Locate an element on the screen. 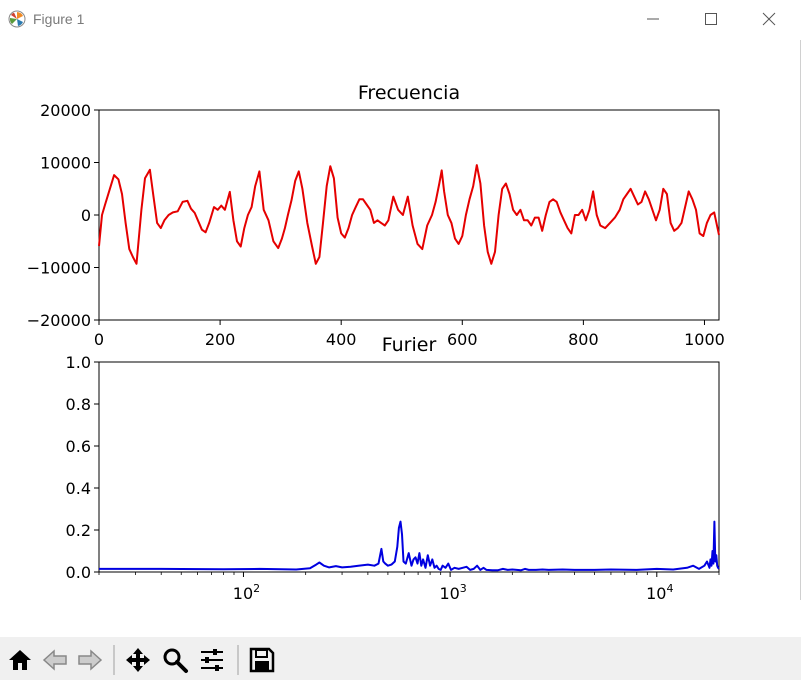 The height and width of the screenshot is (680, 801). maximize-button is located at coordinates (711, 19).